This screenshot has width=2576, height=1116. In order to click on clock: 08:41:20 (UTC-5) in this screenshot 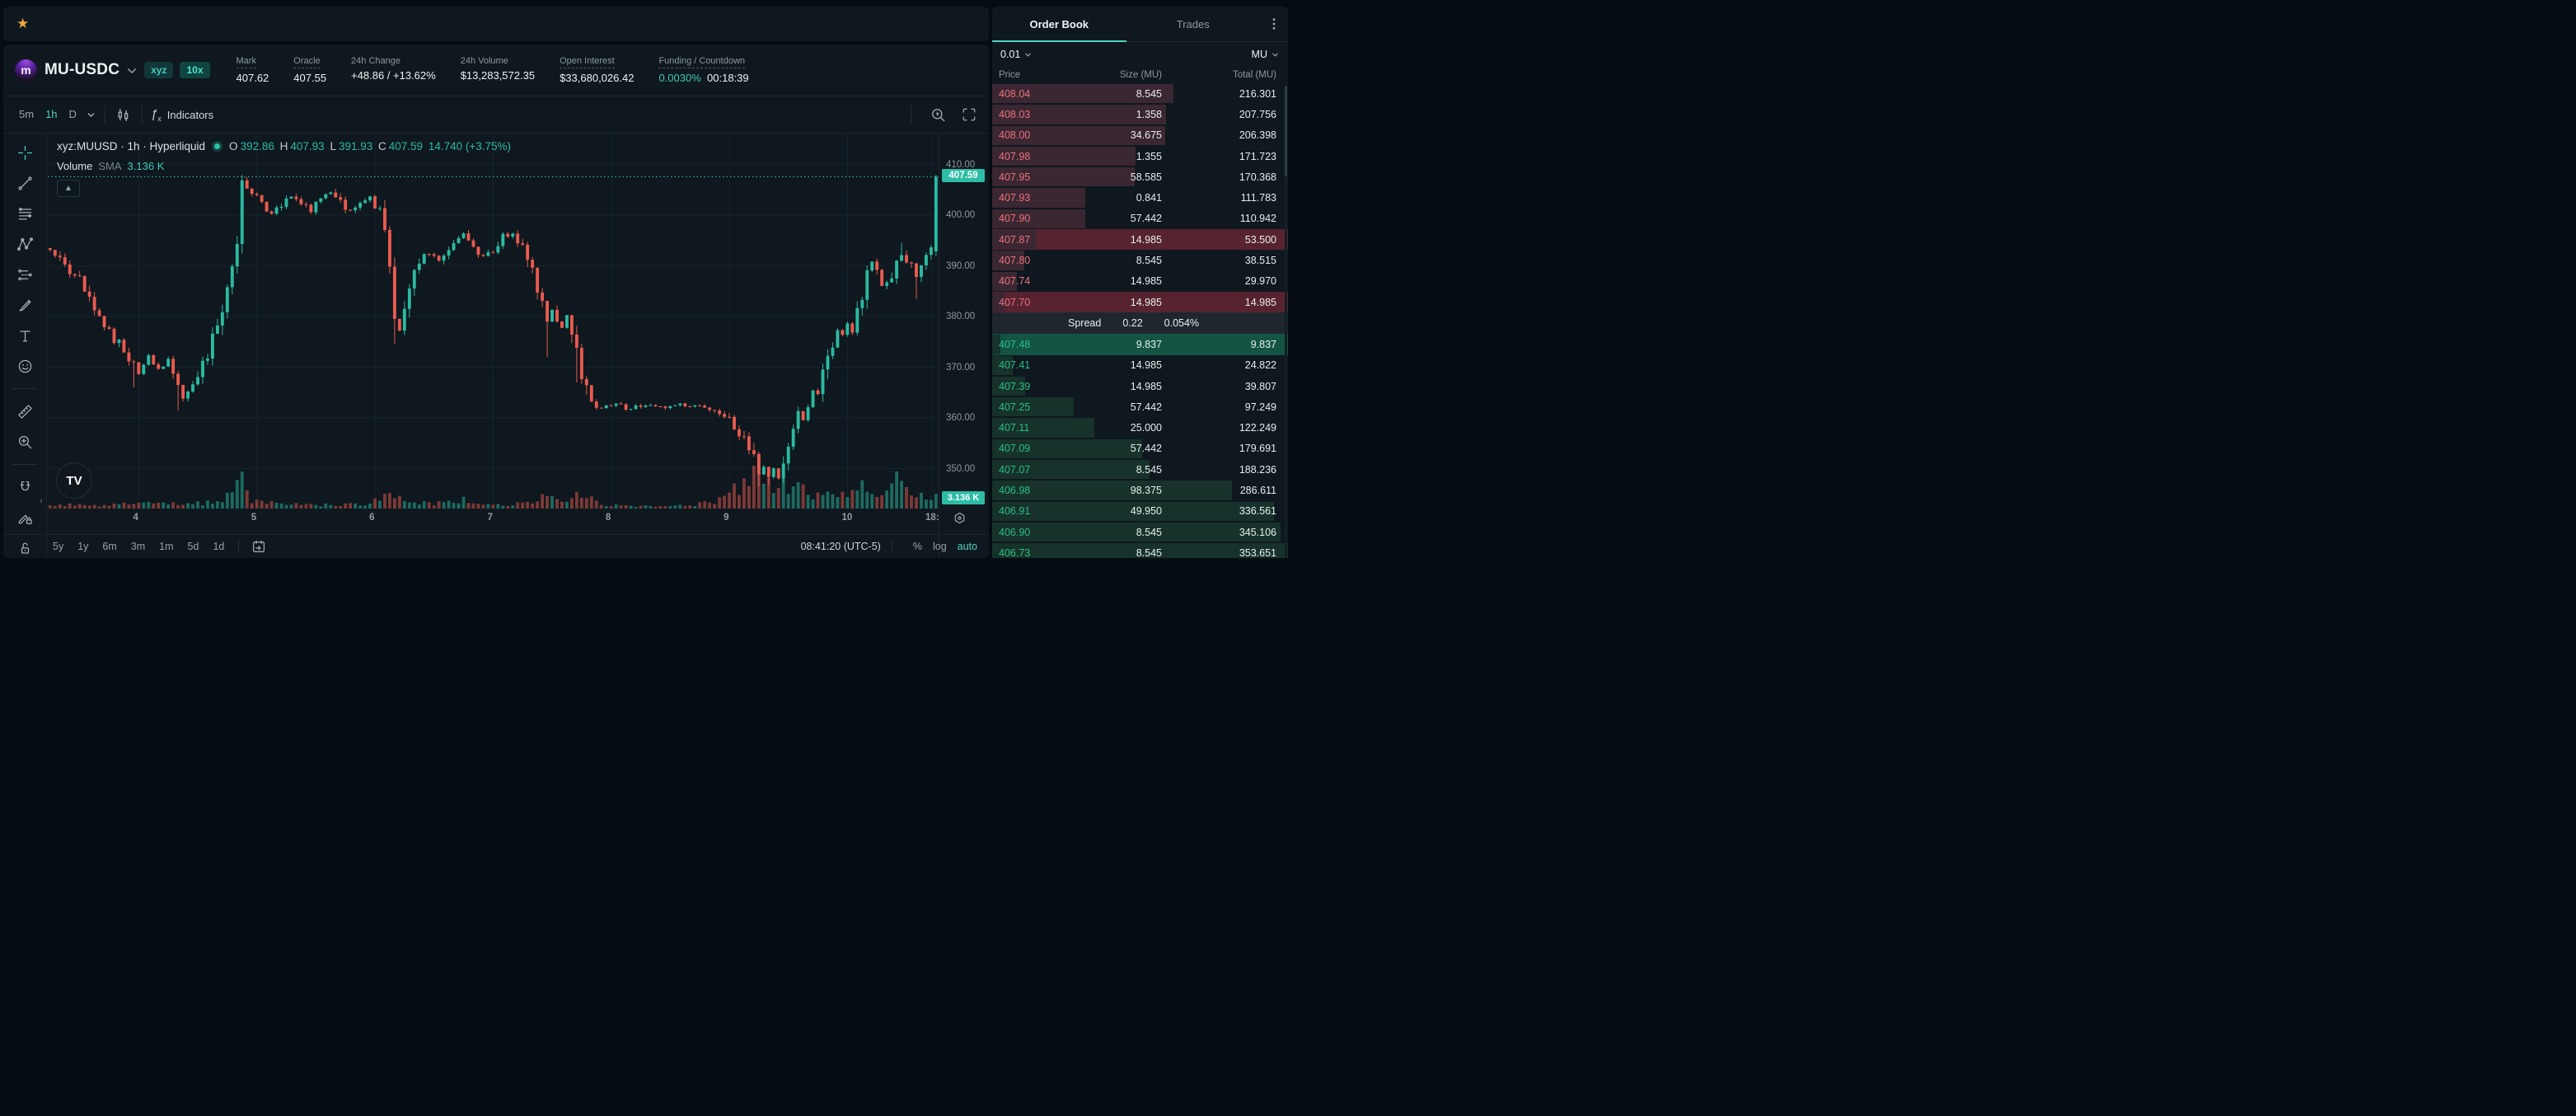, I will do `click(840, 546)`.